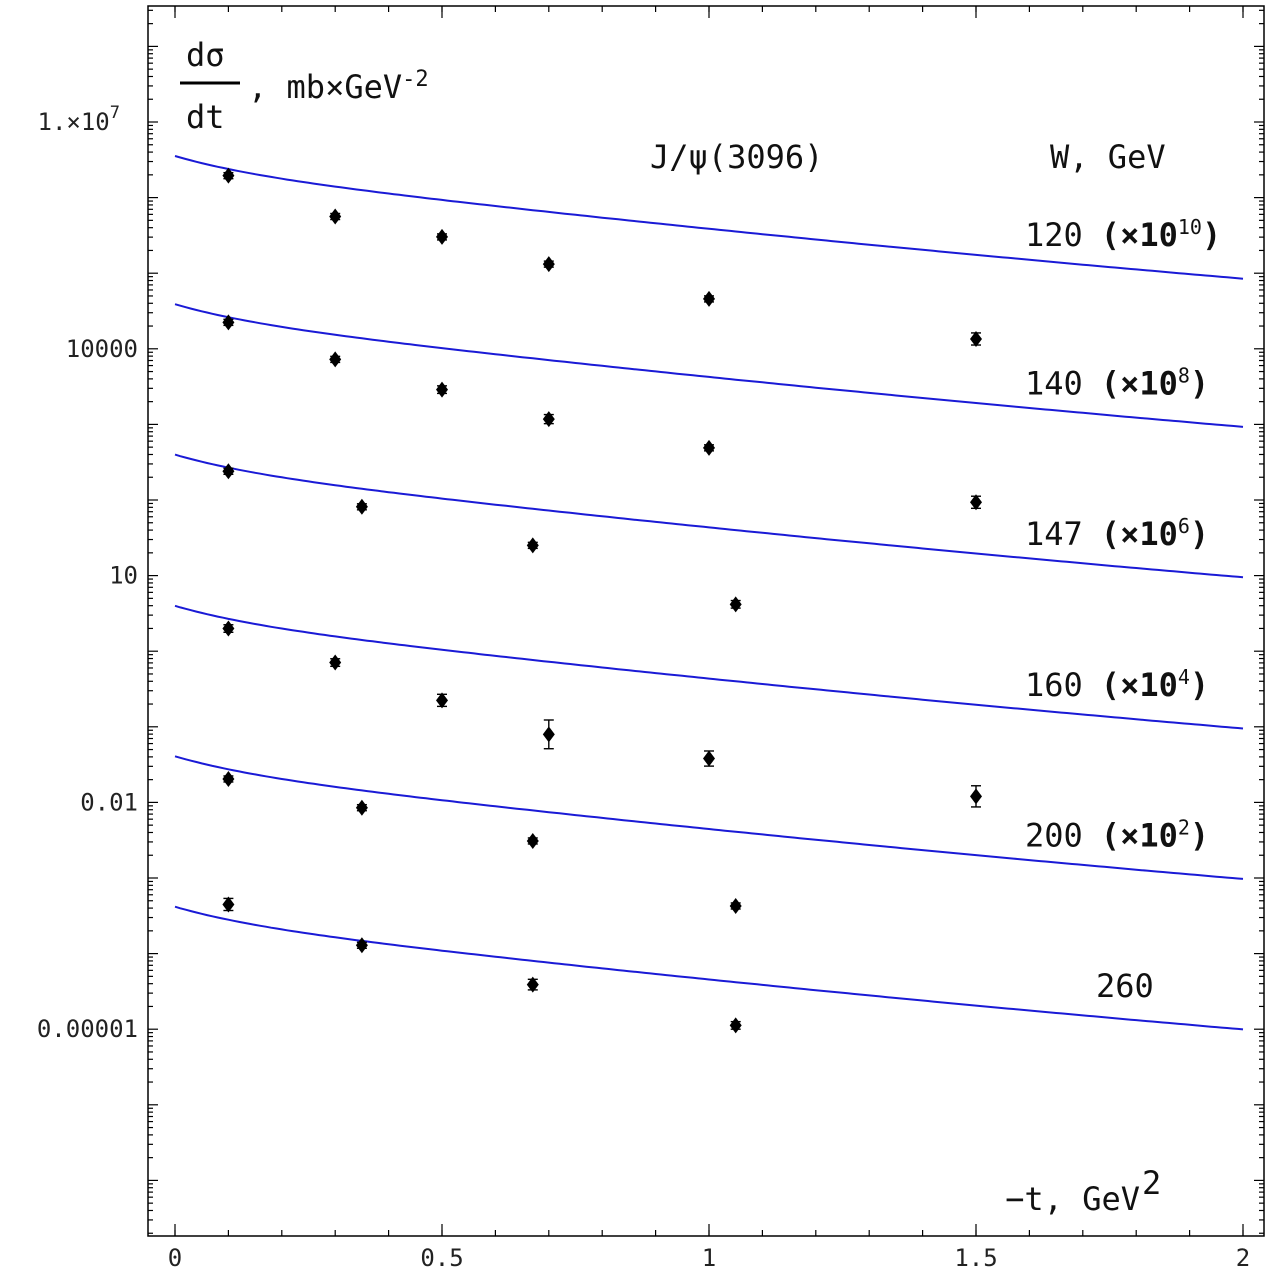  I want to click on series-label-120: 120 (×1010), so click(1123, 234).